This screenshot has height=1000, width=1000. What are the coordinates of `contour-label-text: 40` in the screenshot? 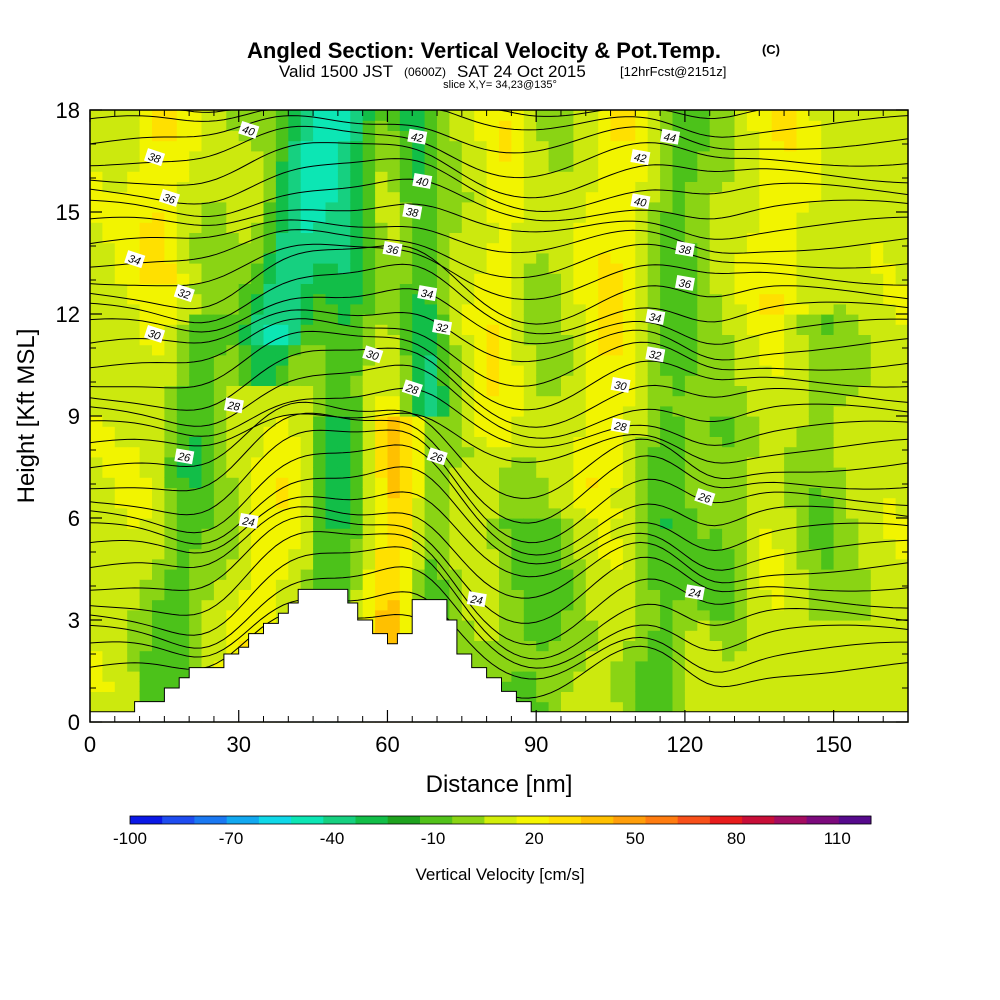 It's located at (422, 182).